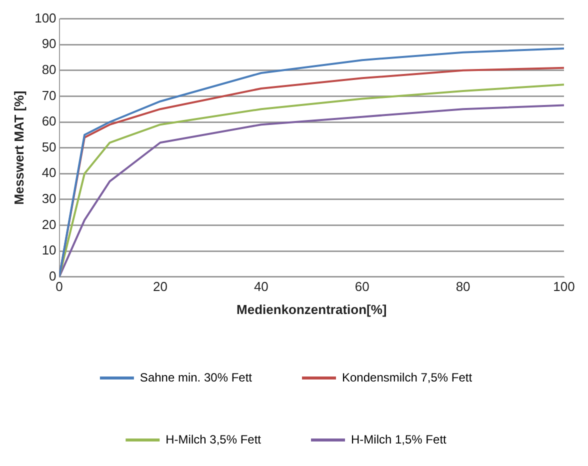 This screenshot has height=466, width=588. What do you see at coordinates (463, 286) in the screenshot?
I see `x-tick-label: 80` at bounding box center [463, 286].